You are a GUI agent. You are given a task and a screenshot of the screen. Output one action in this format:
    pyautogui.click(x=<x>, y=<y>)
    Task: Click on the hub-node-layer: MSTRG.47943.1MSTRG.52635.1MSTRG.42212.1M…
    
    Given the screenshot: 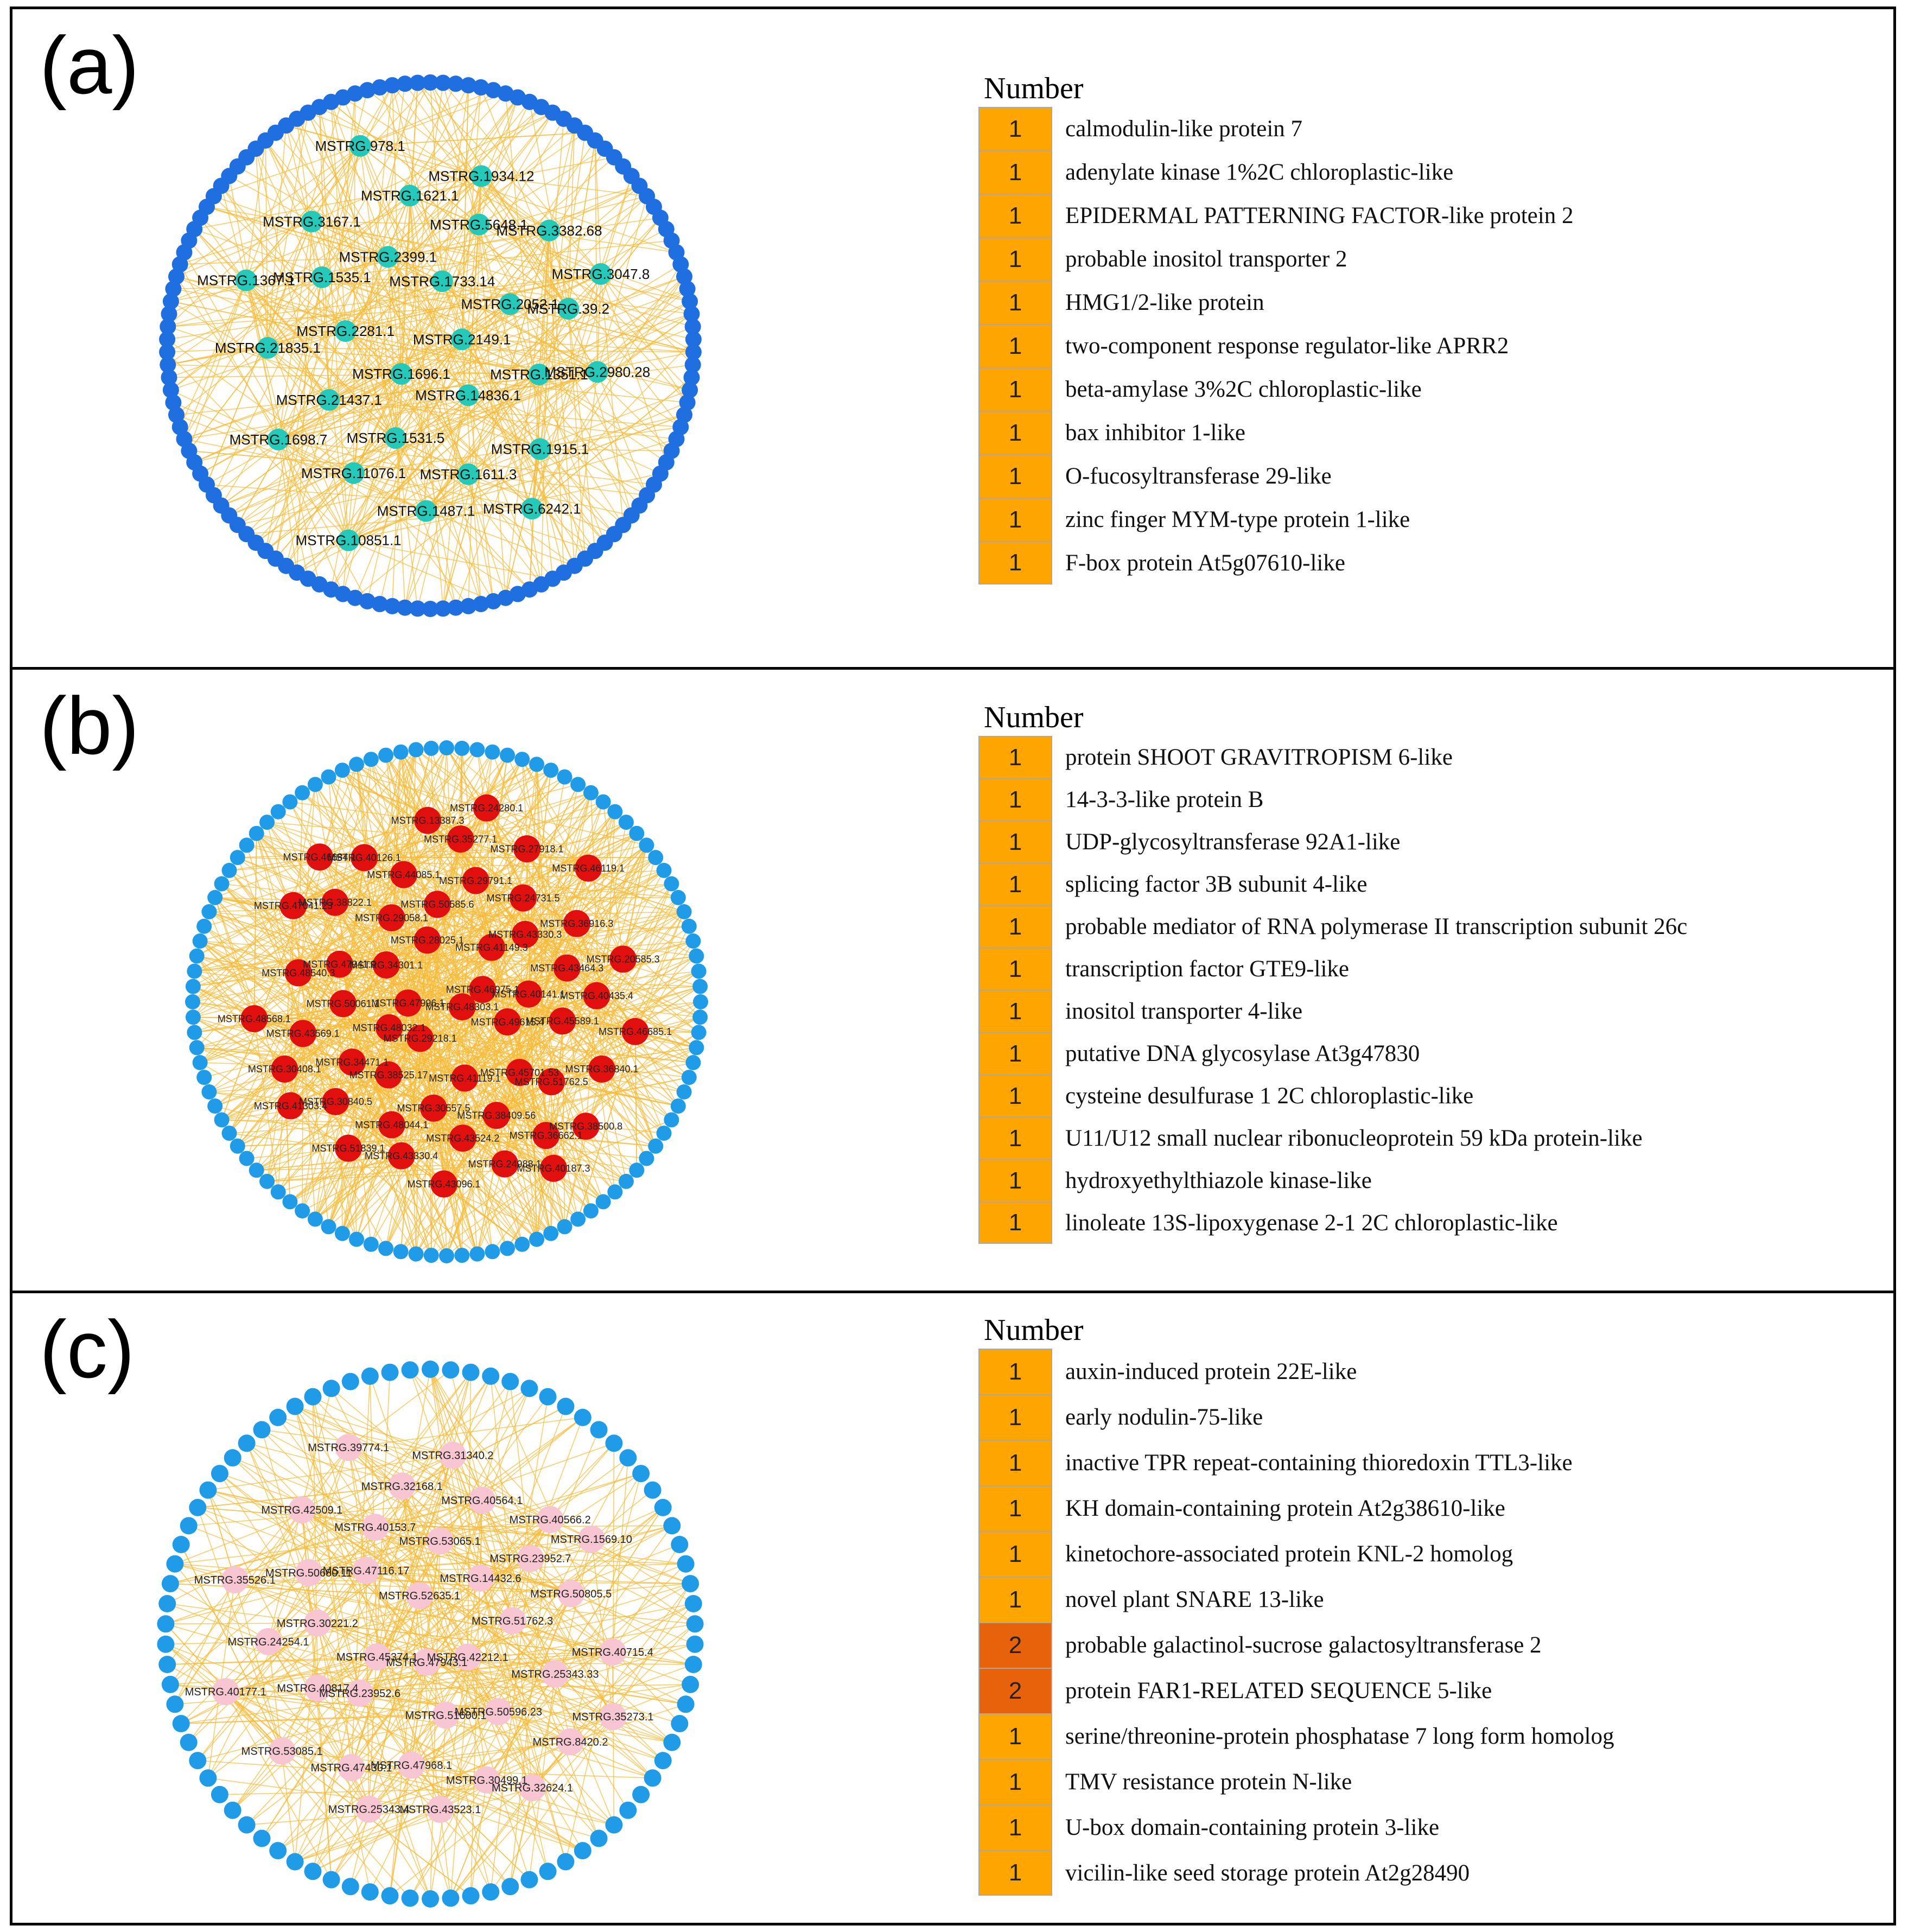 What is the action you would take?
    pyautogui.click(x=419, y=1628)
    